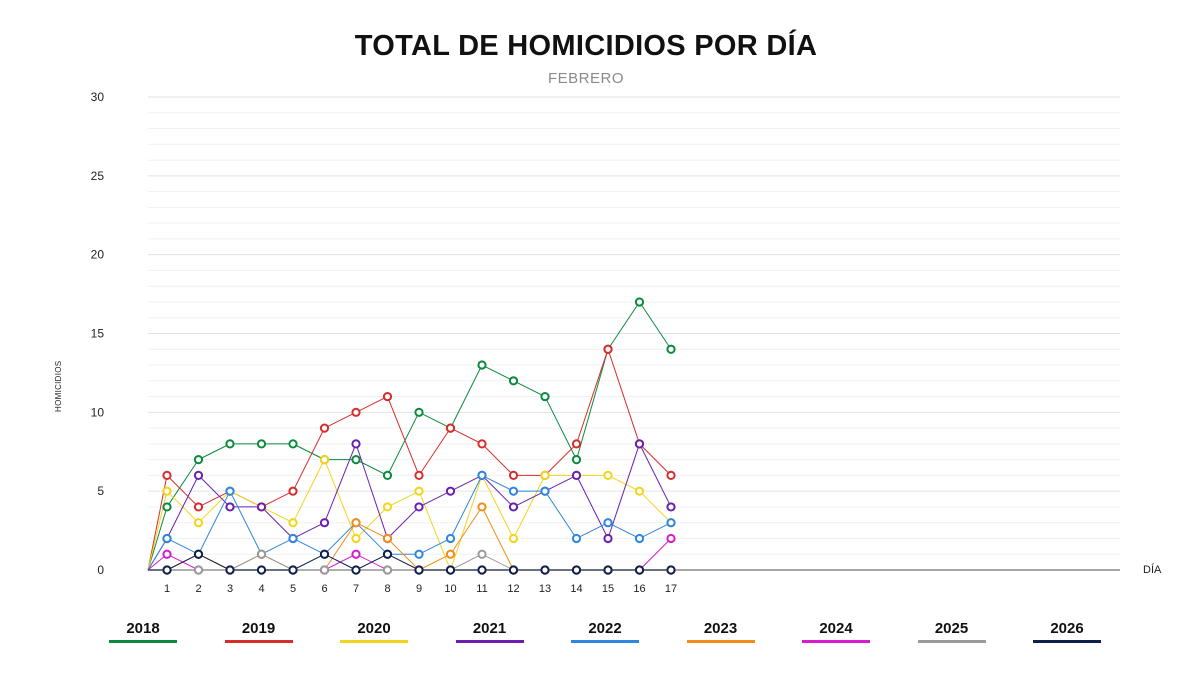  What do you see at coordinates (409, 459) in the screenshot?
I see `series-line-2019` at bounding box center [409, 459].